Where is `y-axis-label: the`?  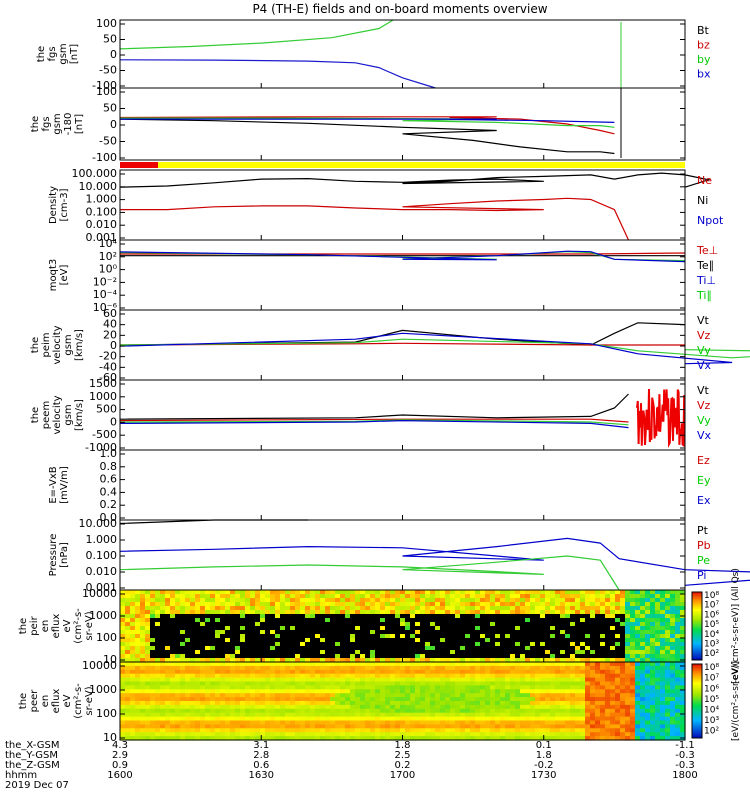 y-axis-label: the is located at coordinates (23, 626).